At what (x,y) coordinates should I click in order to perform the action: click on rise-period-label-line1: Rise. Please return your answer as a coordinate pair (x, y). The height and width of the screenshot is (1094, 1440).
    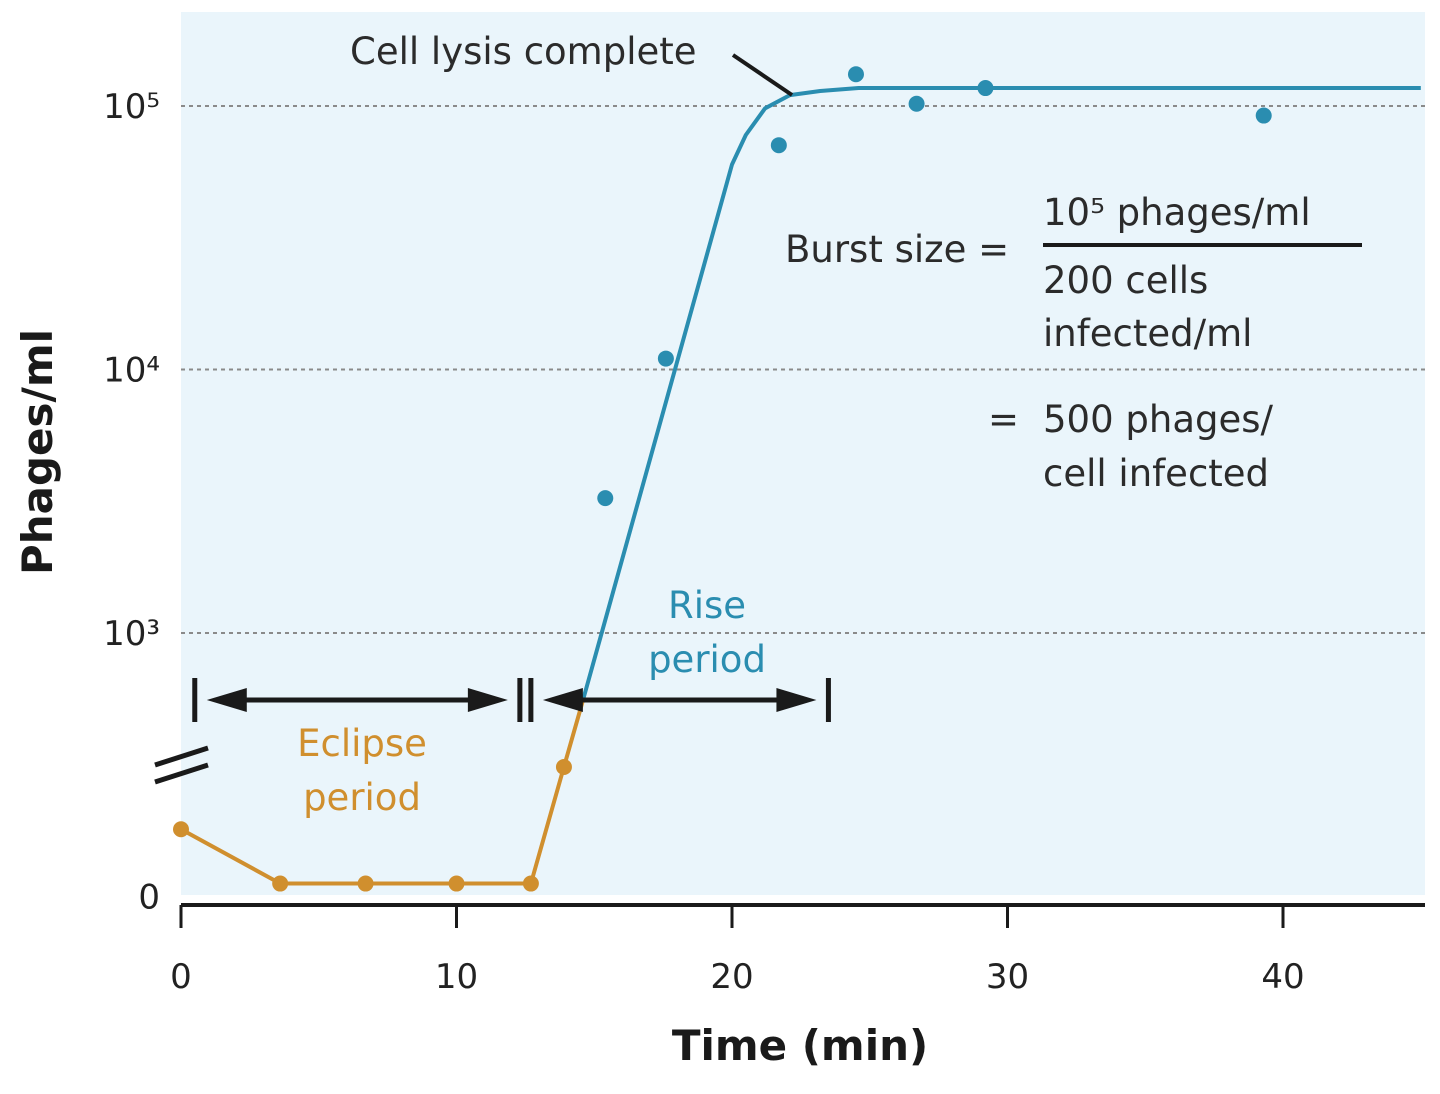
    Looking at the image, I should click on (707, 605).